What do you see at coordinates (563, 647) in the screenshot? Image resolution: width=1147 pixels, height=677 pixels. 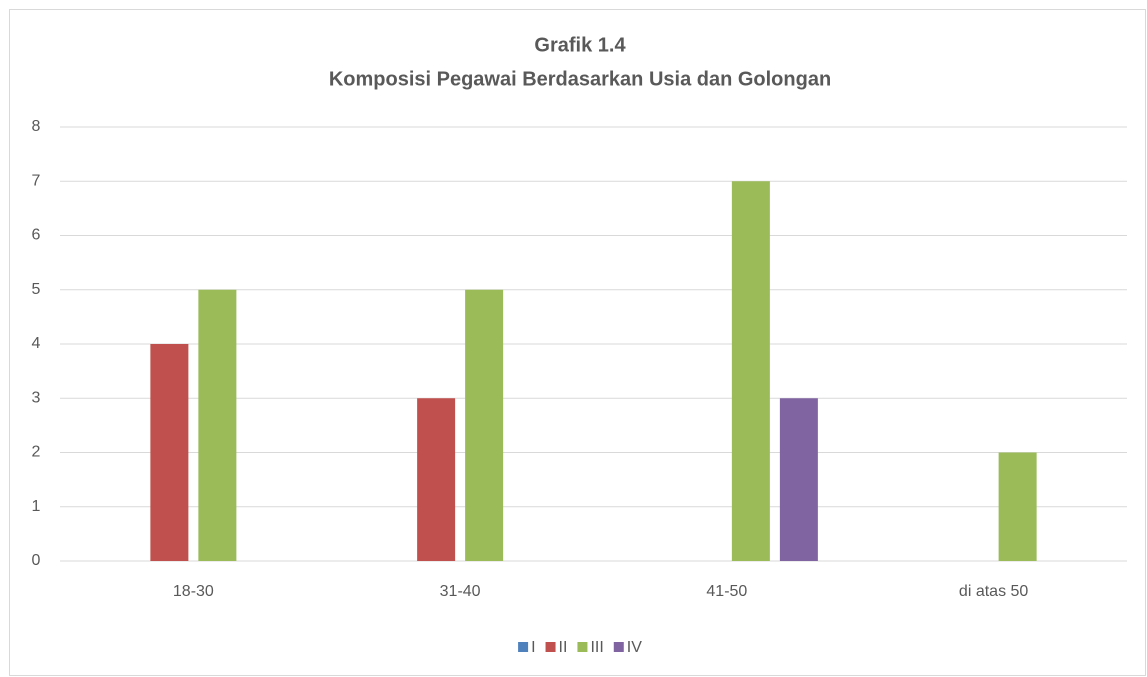 I see `legend-label: II` at bounding box center [563, 647].